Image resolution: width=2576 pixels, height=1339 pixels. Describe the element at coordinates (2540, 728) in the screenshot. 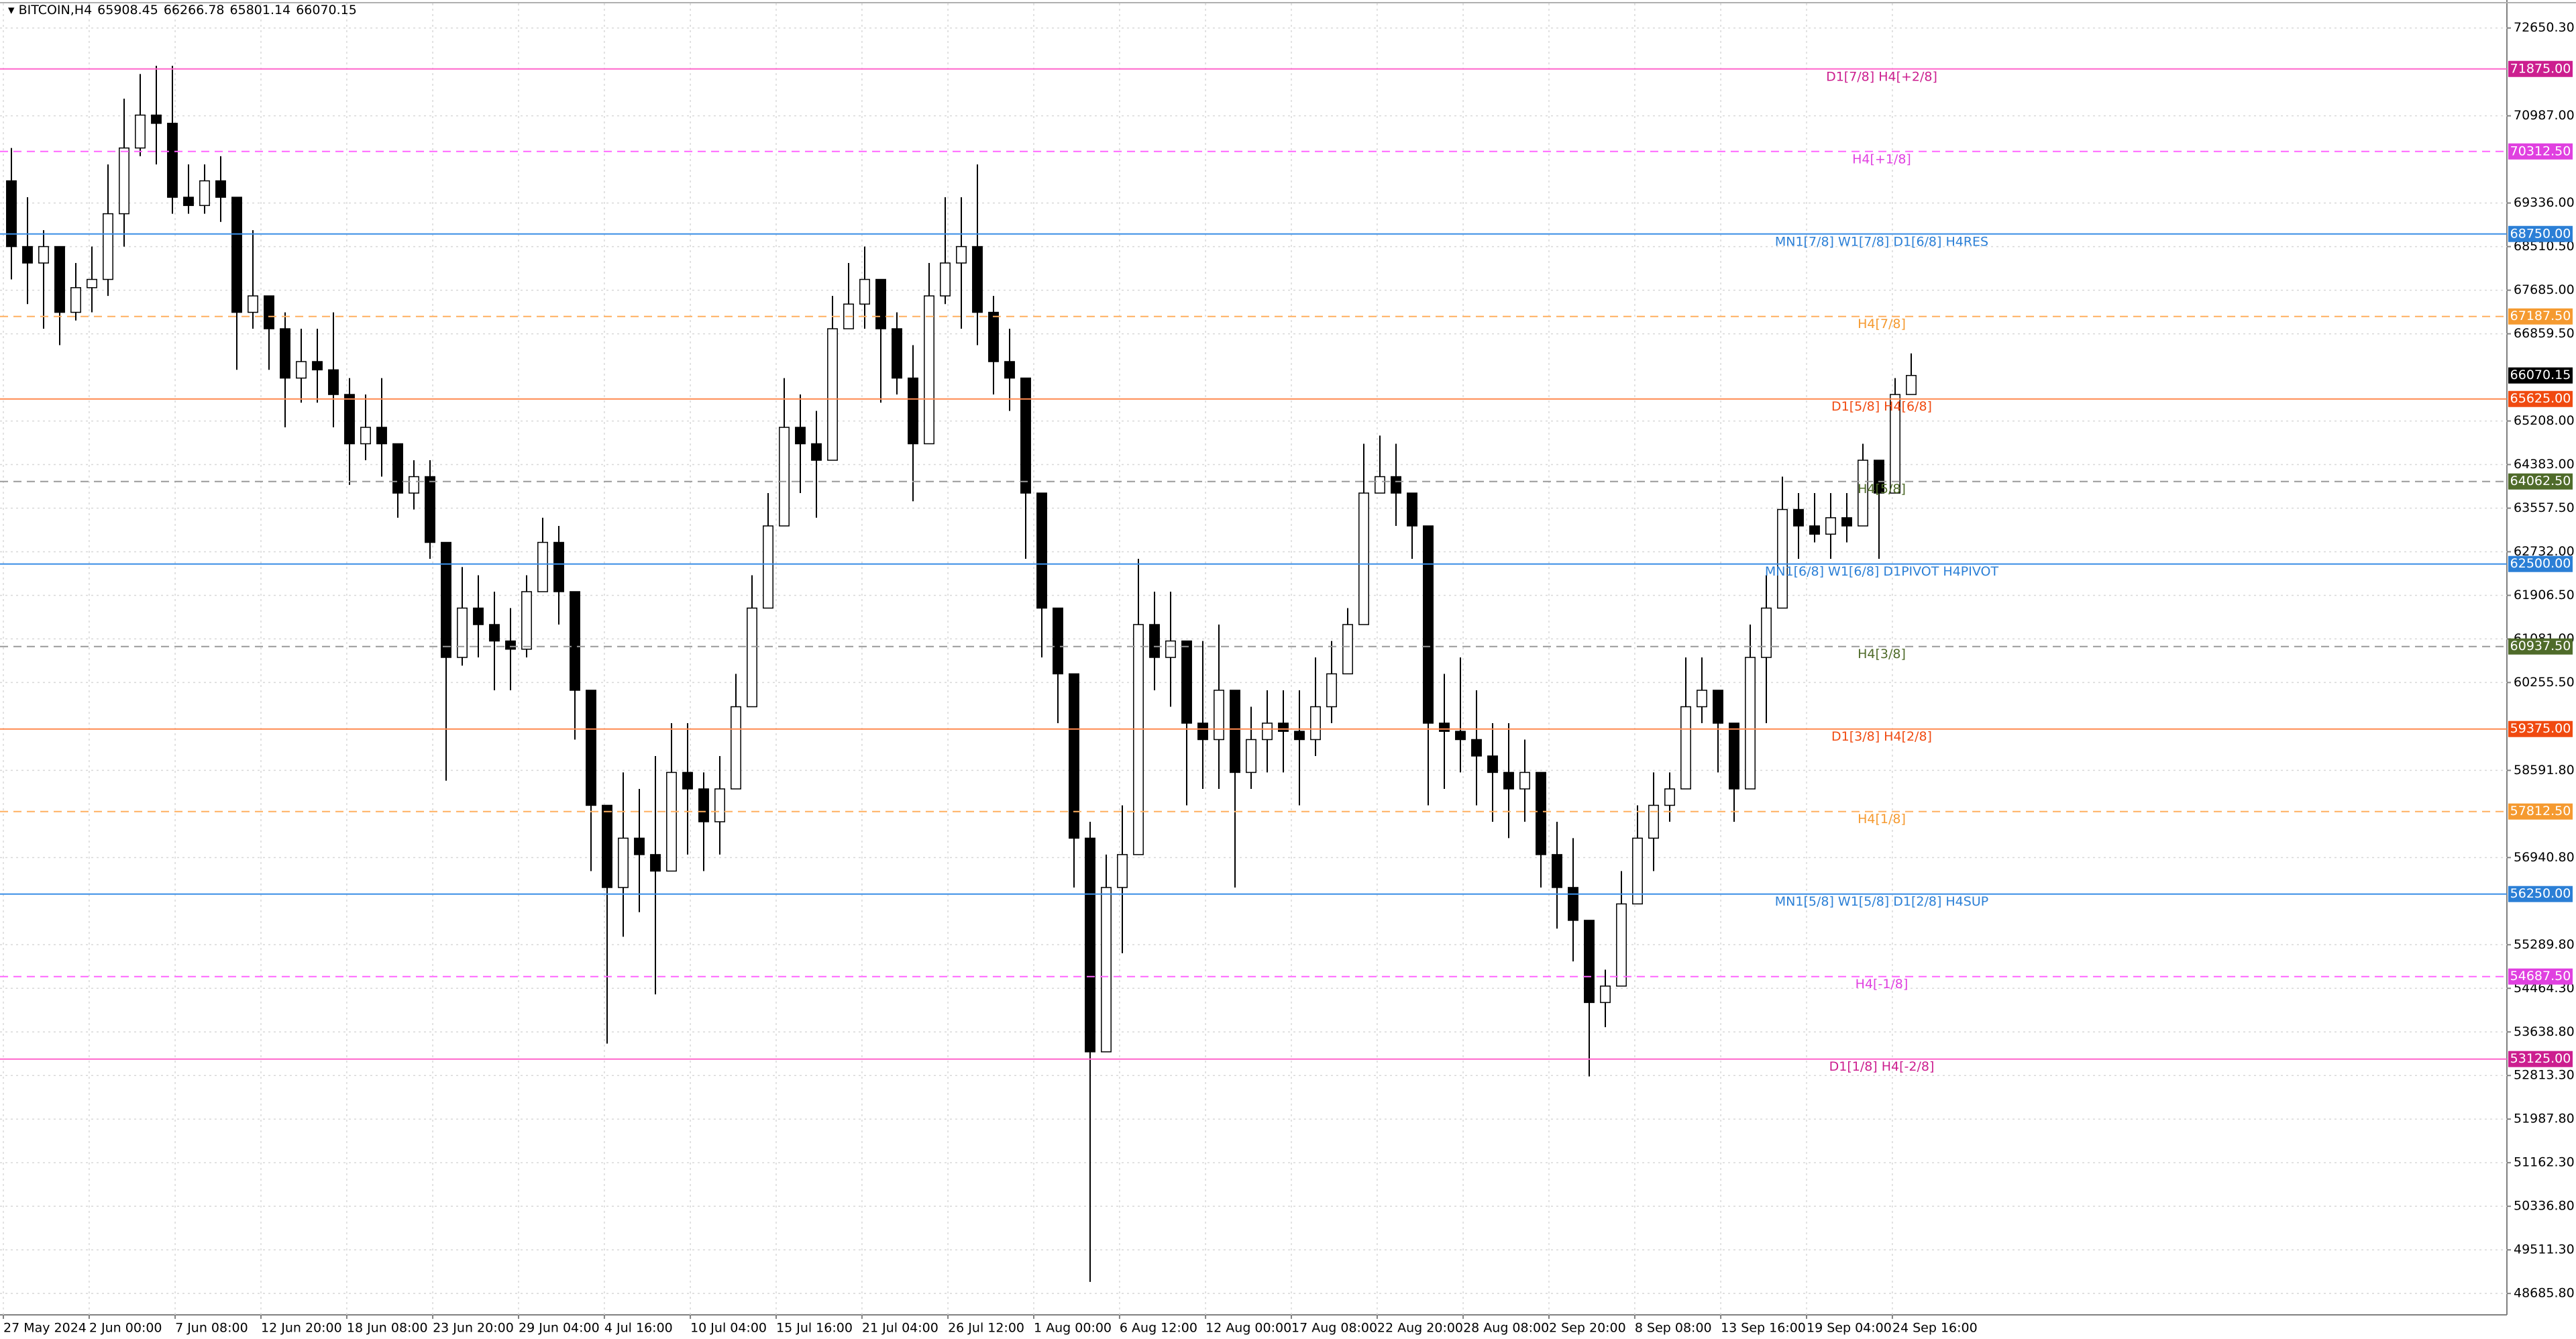

I see `level-price-label: 59375.00` at that location.